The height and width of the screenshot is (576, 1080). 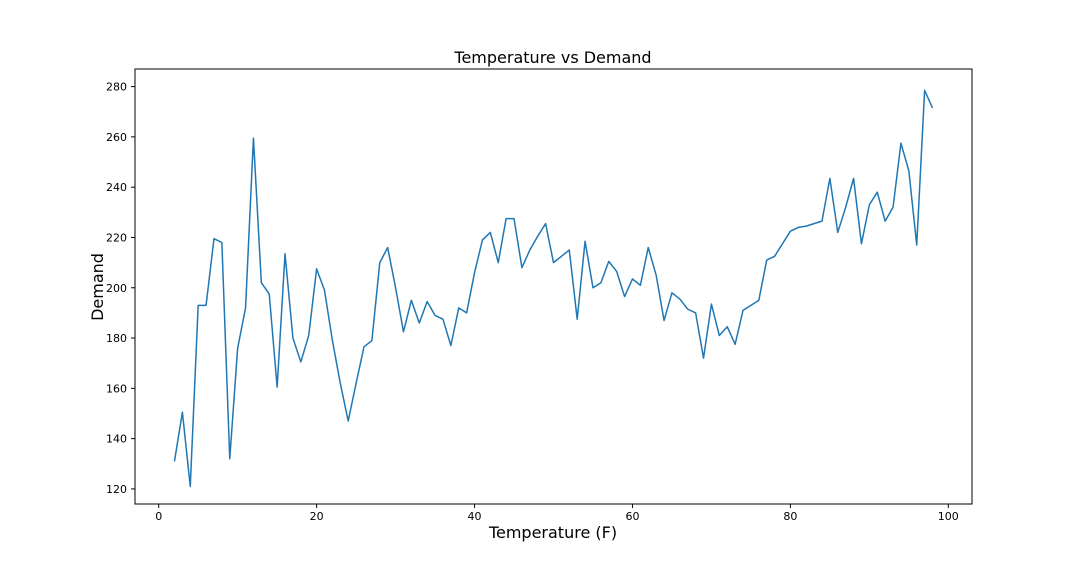 I want to click on y-tick-label: 280, so click(x=116, y=87).